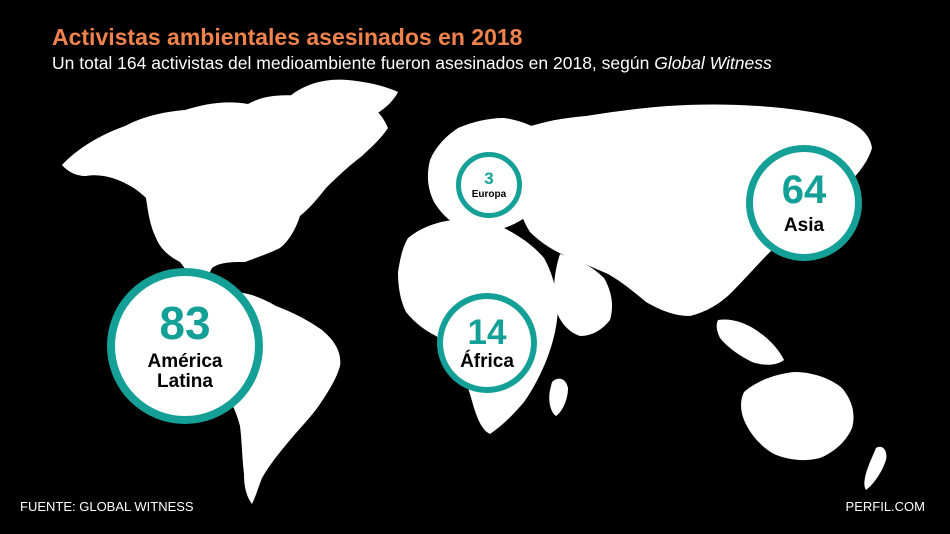  Describe the element at coordinates (185, 381) in the screenshot. I see `region-label-line2: Latina` at that location.